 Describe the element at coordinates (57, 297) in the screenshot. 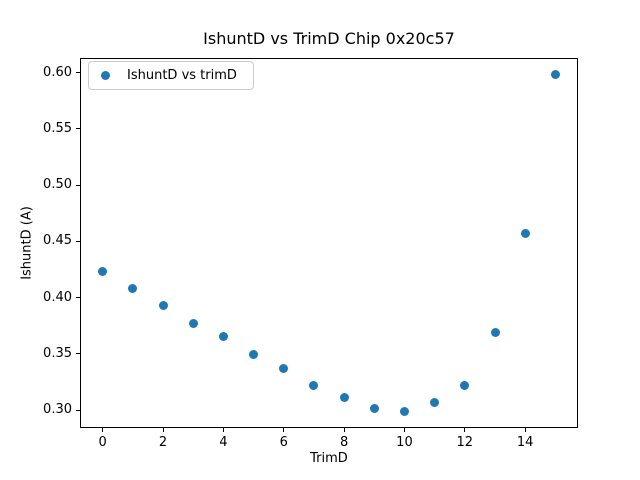

I see `y-tick-label: 0.40` at that location.